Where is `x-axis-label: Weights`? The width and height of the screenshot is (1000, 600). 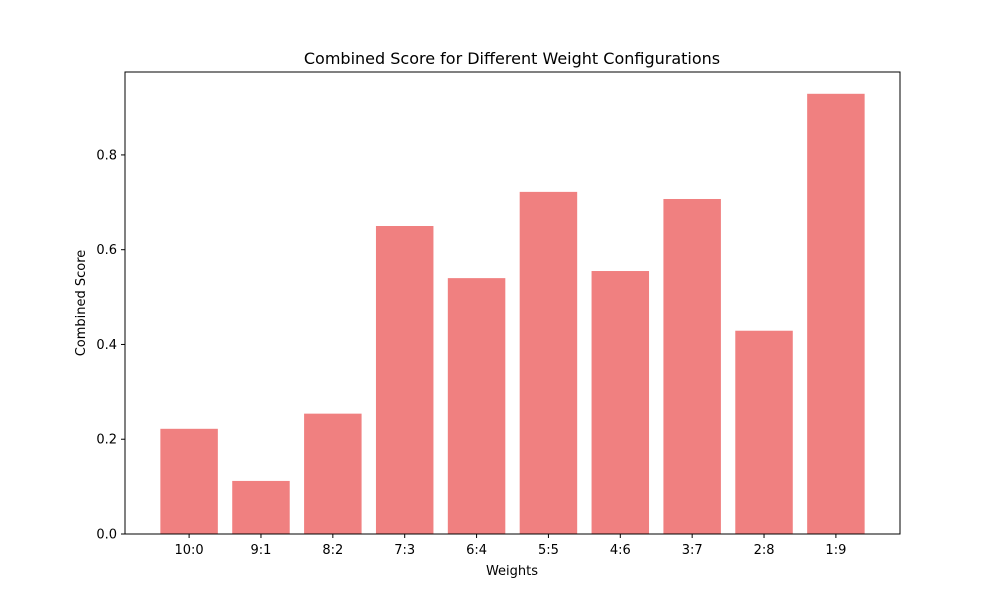 x-axis-label: Weights is located at coordinates (512, 571).